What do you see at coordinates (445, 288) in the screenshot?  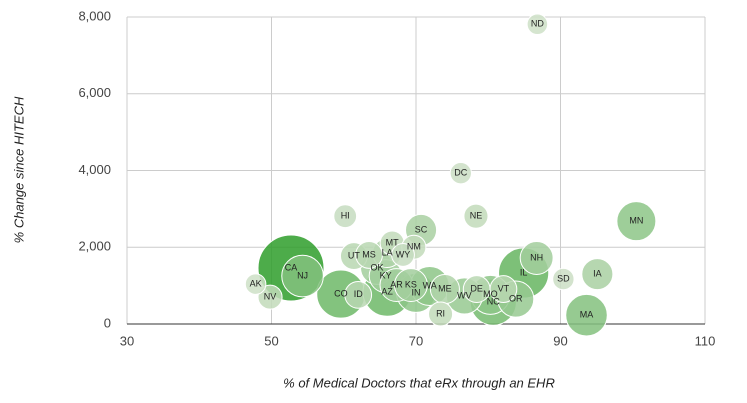 I see `bubble-label: ME` at bounding box center [445, 288].